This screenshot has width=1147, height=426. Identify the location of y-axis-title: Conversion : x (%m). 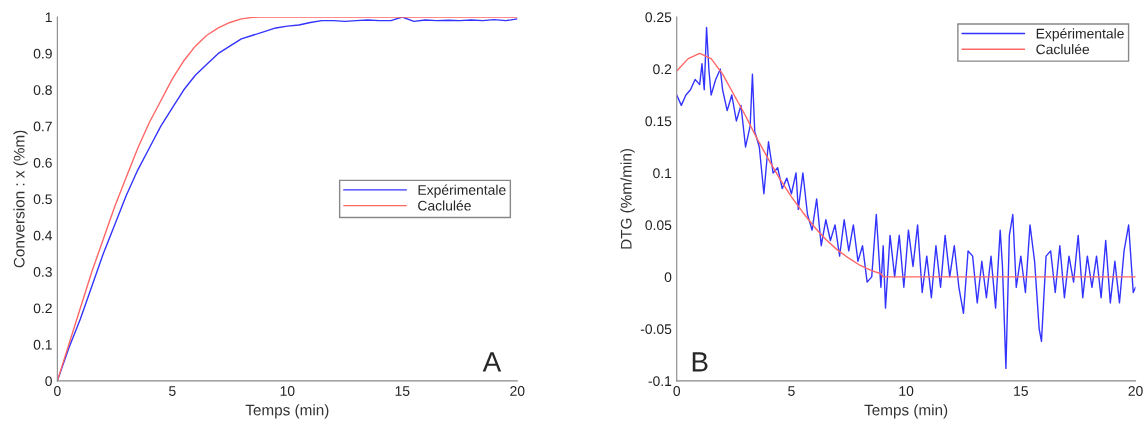
(20, 199).